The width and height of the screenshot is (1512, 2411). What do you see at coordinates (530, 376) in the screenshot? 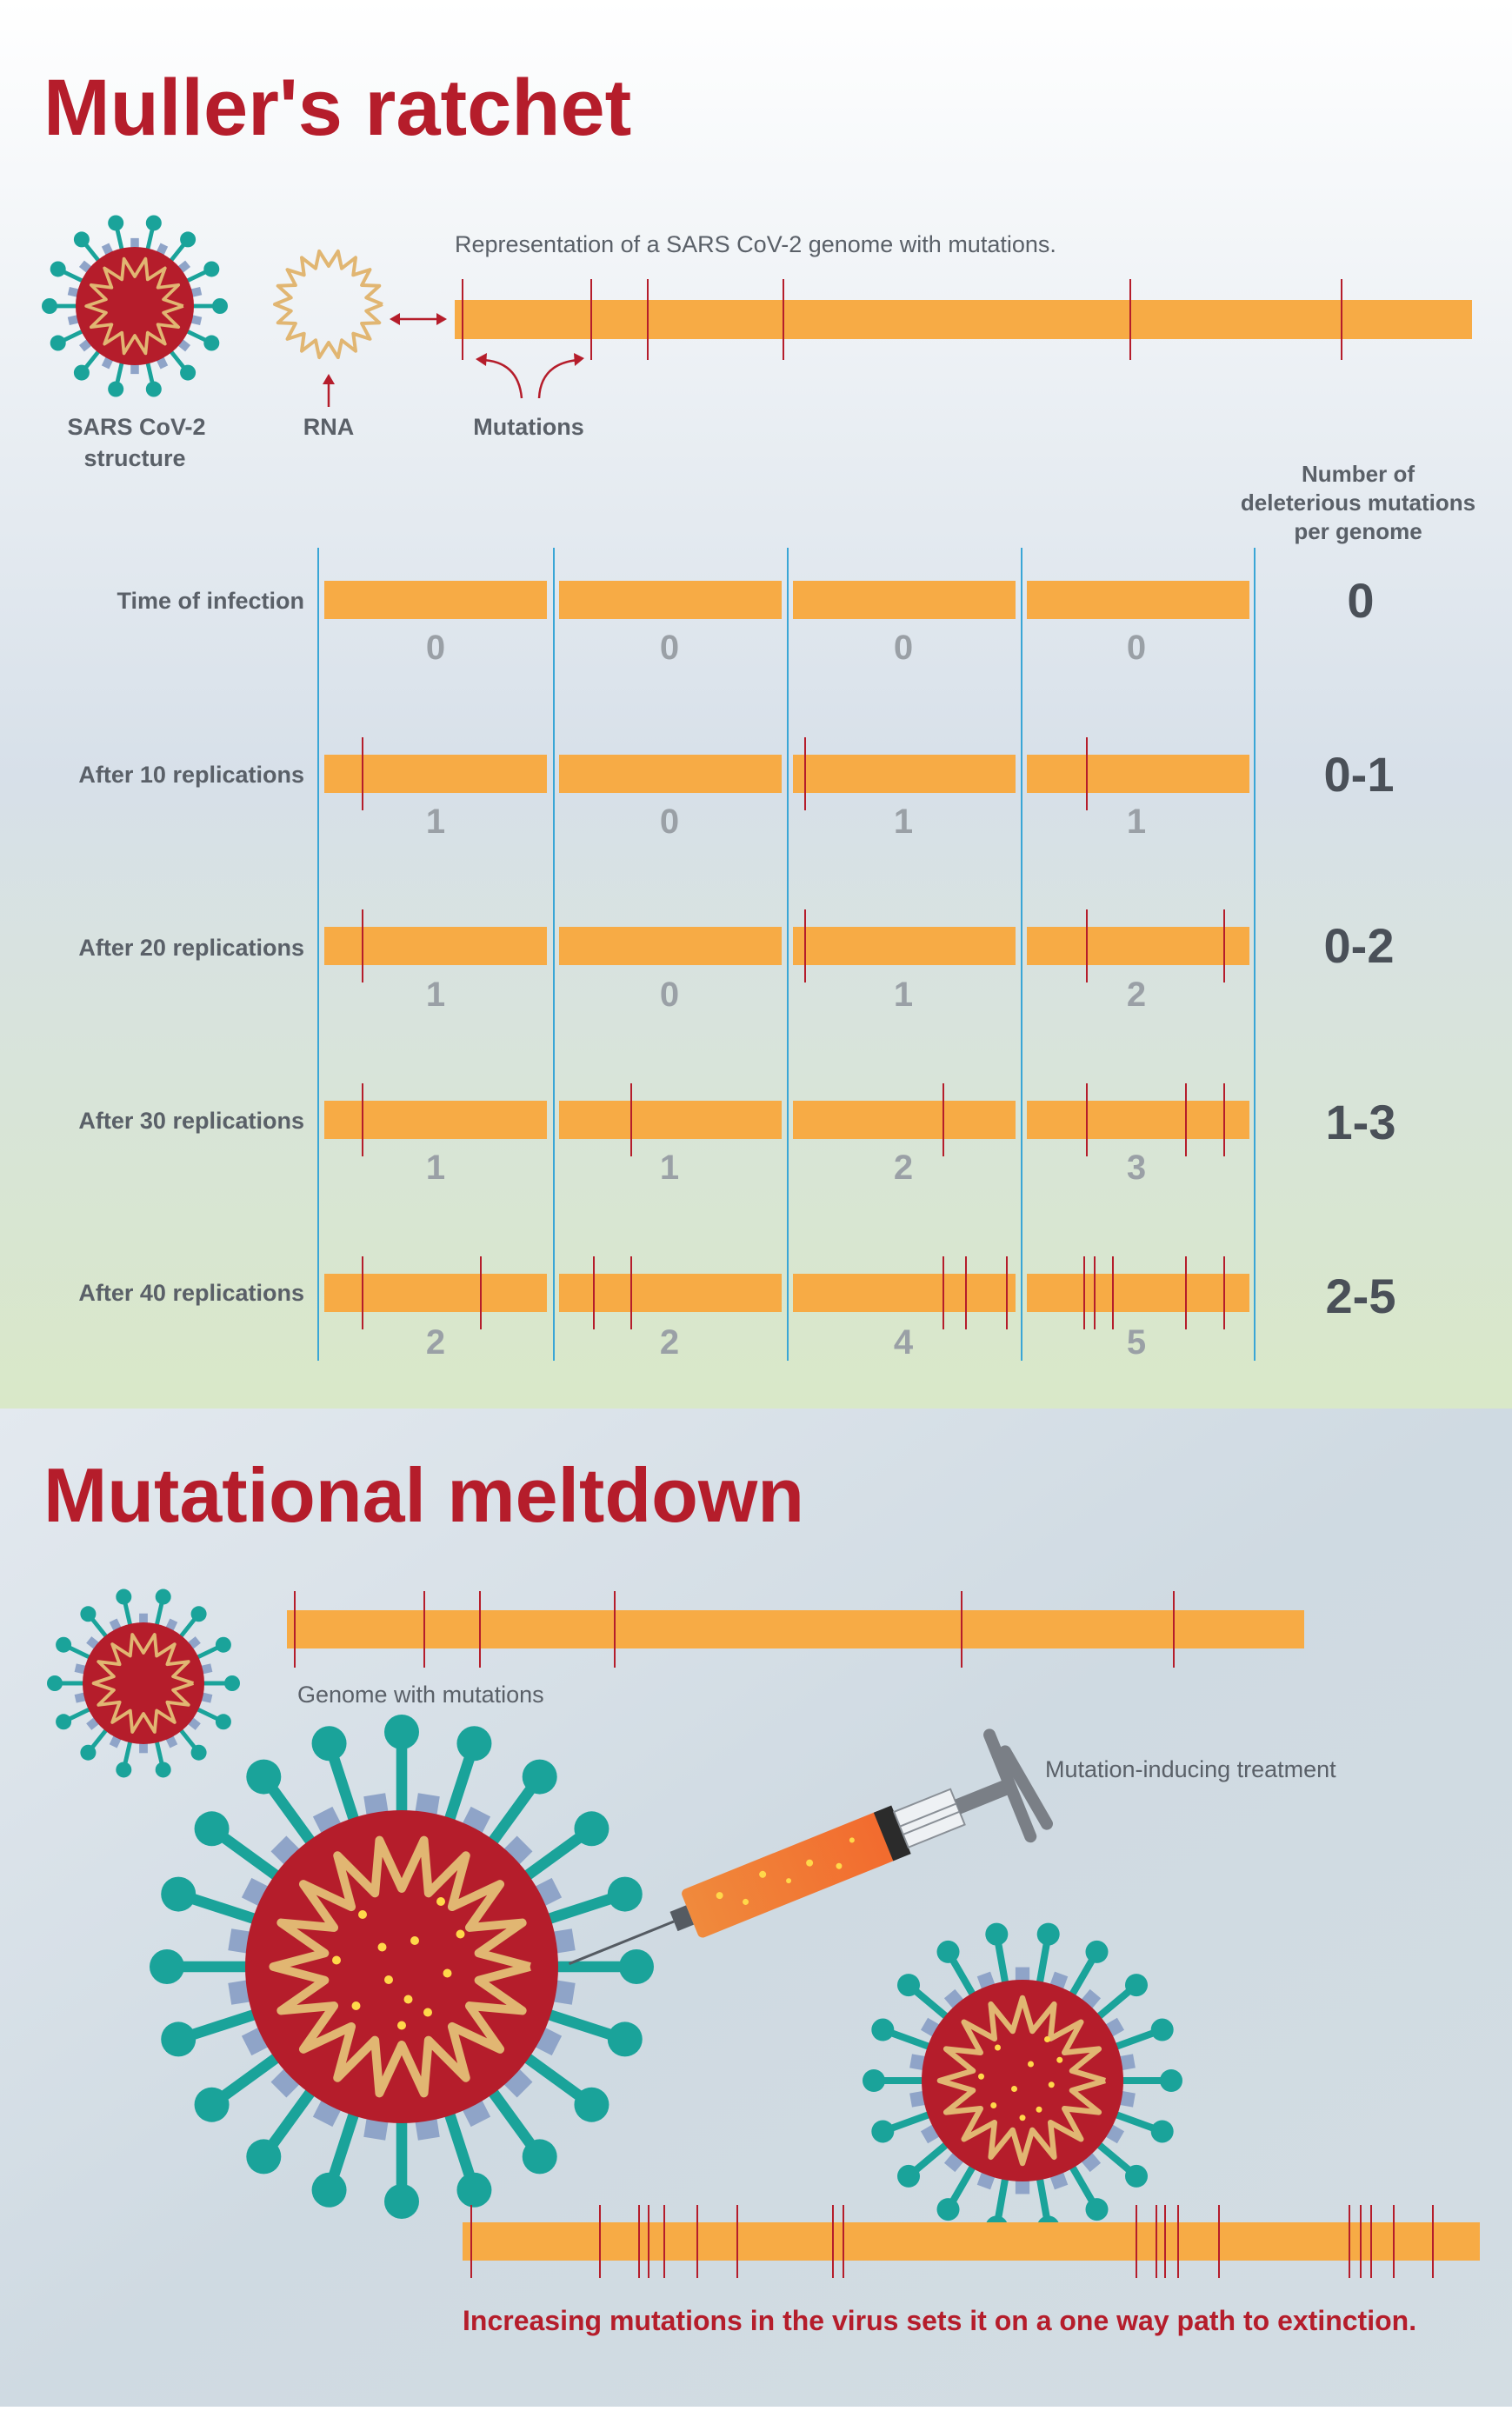
I see `mutations-arrows-icon` at bounding box center [530, 376].